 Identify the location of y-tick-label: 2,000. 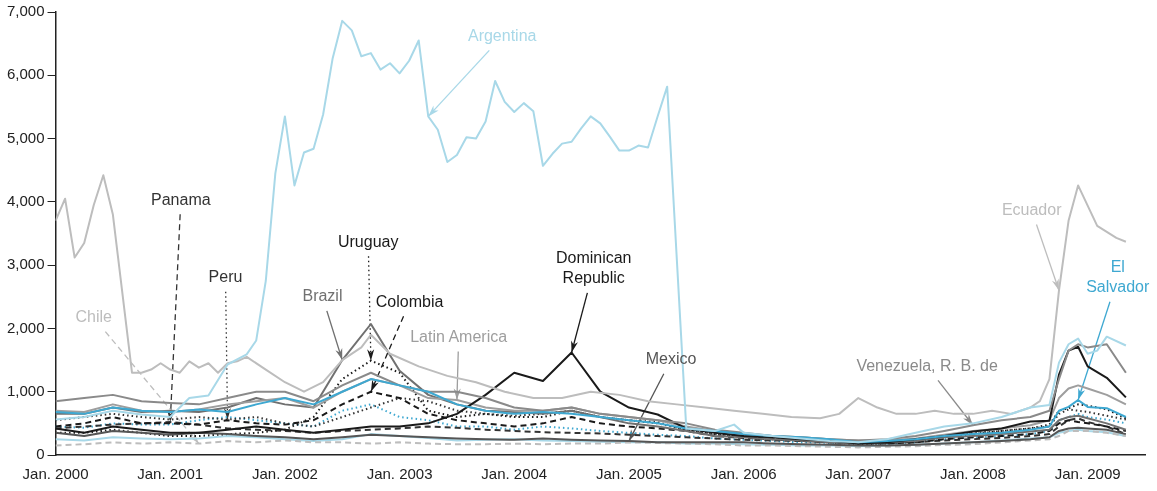
(25, 327).